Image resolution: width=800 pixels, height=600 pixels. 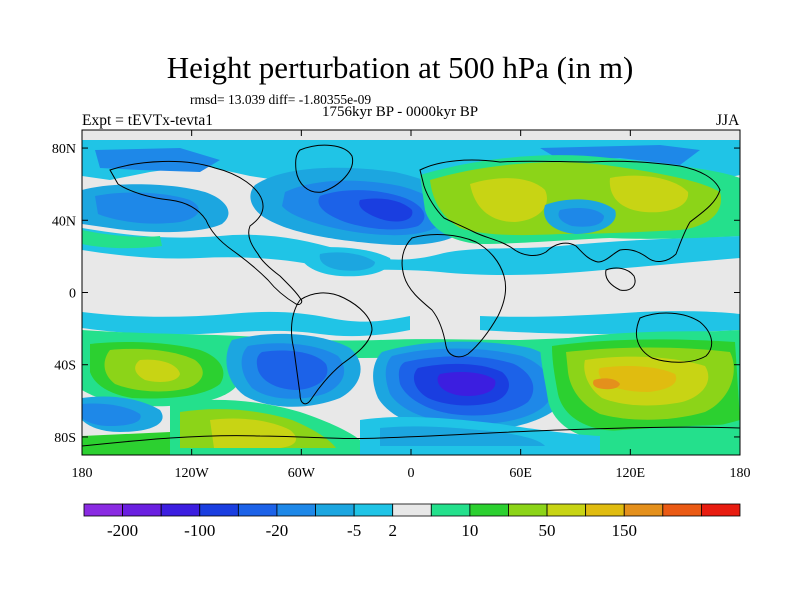 I want to click on lon-tick-label: 60W, so click(x=302, y=473).